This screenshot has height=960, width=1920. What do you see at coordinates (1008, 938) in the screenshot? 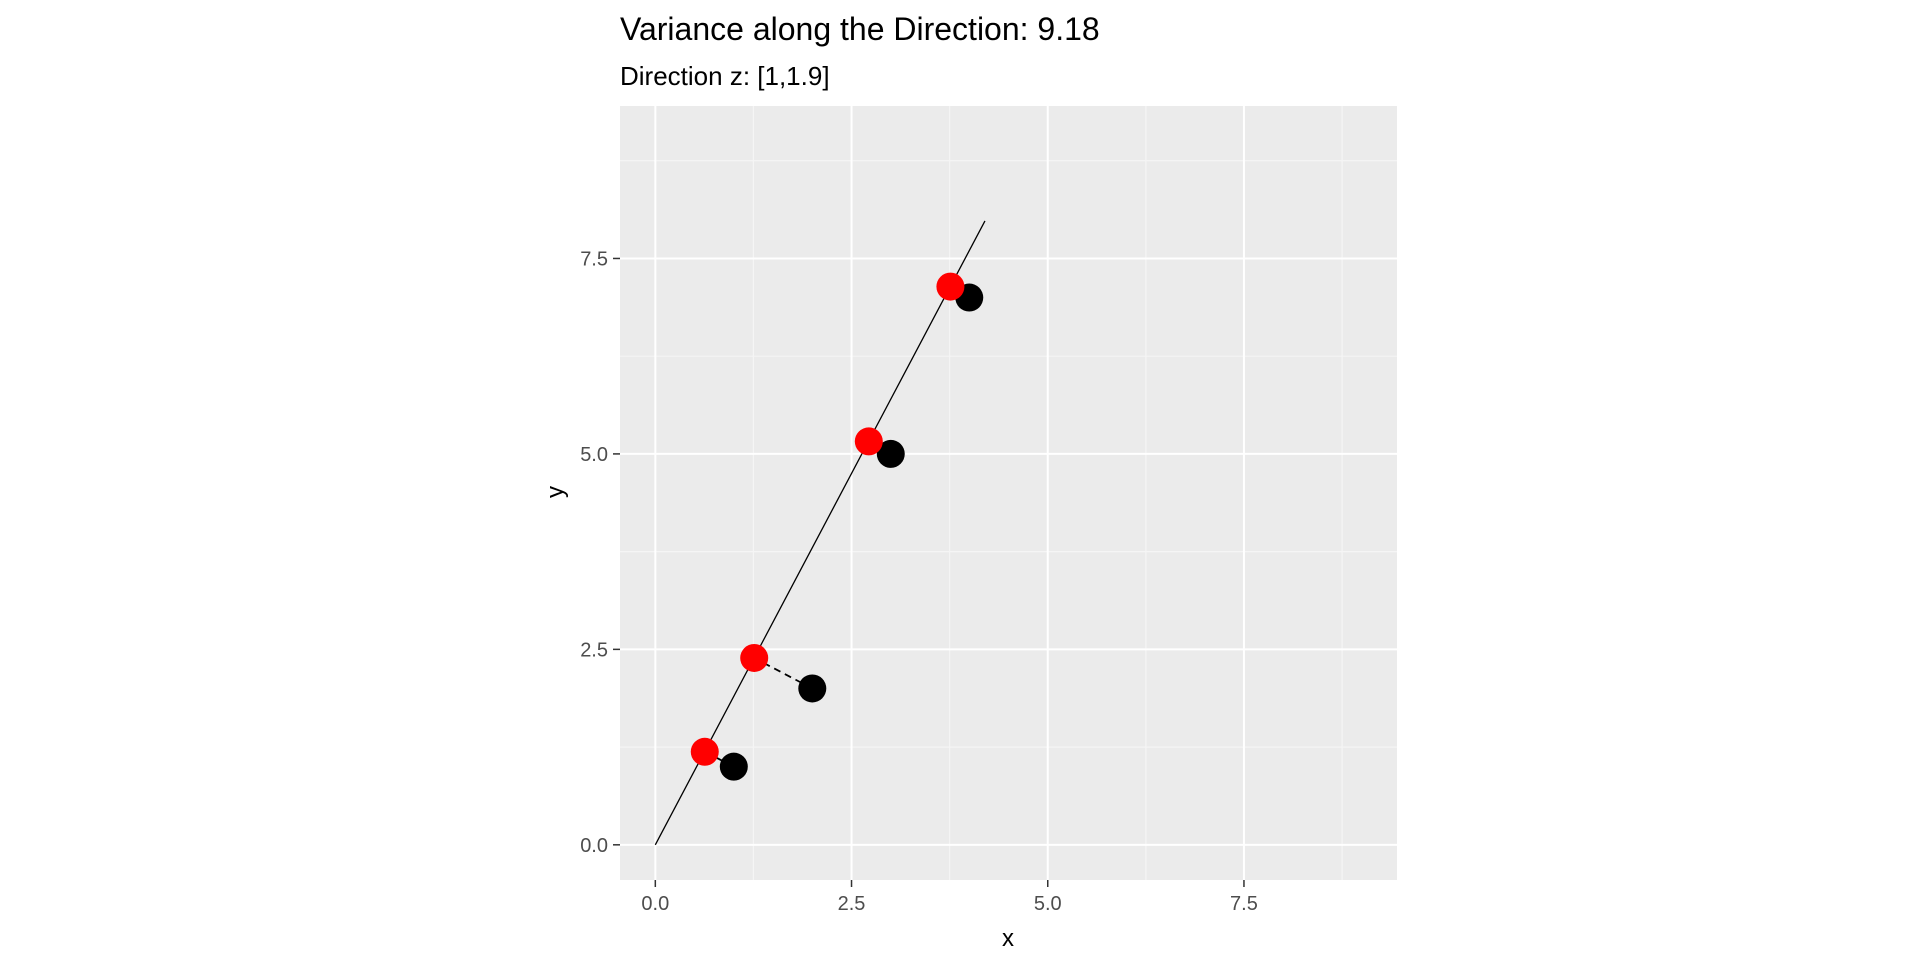
I see `x-axis-title: x` at bounding box center [1008, 938].